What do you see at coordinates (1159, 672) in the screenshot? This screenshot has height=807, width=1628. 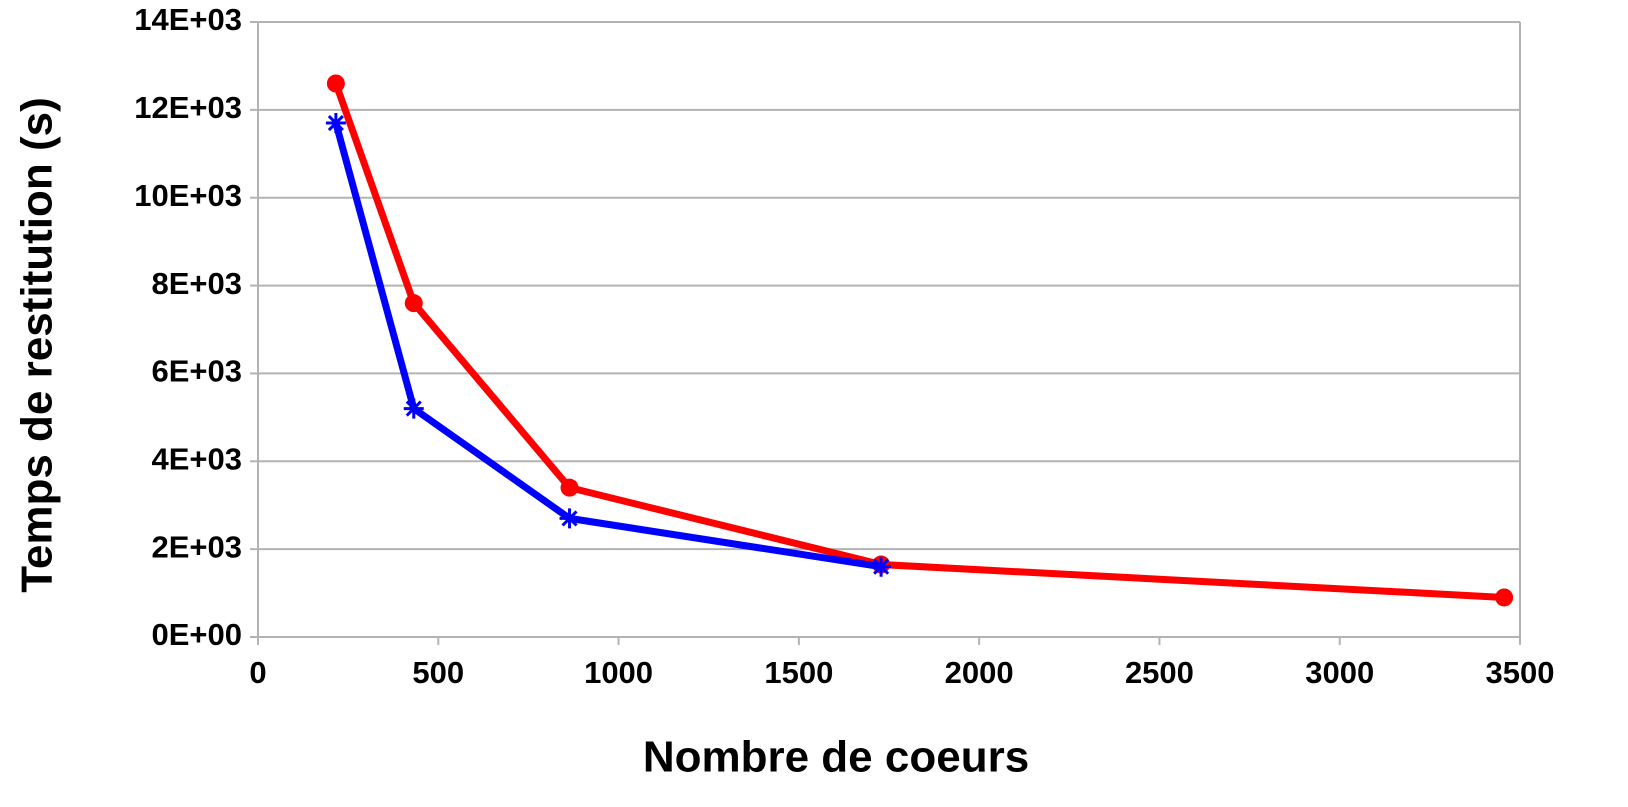 I see `x-tick-label: 2500` at bounding box center [1159, 672].